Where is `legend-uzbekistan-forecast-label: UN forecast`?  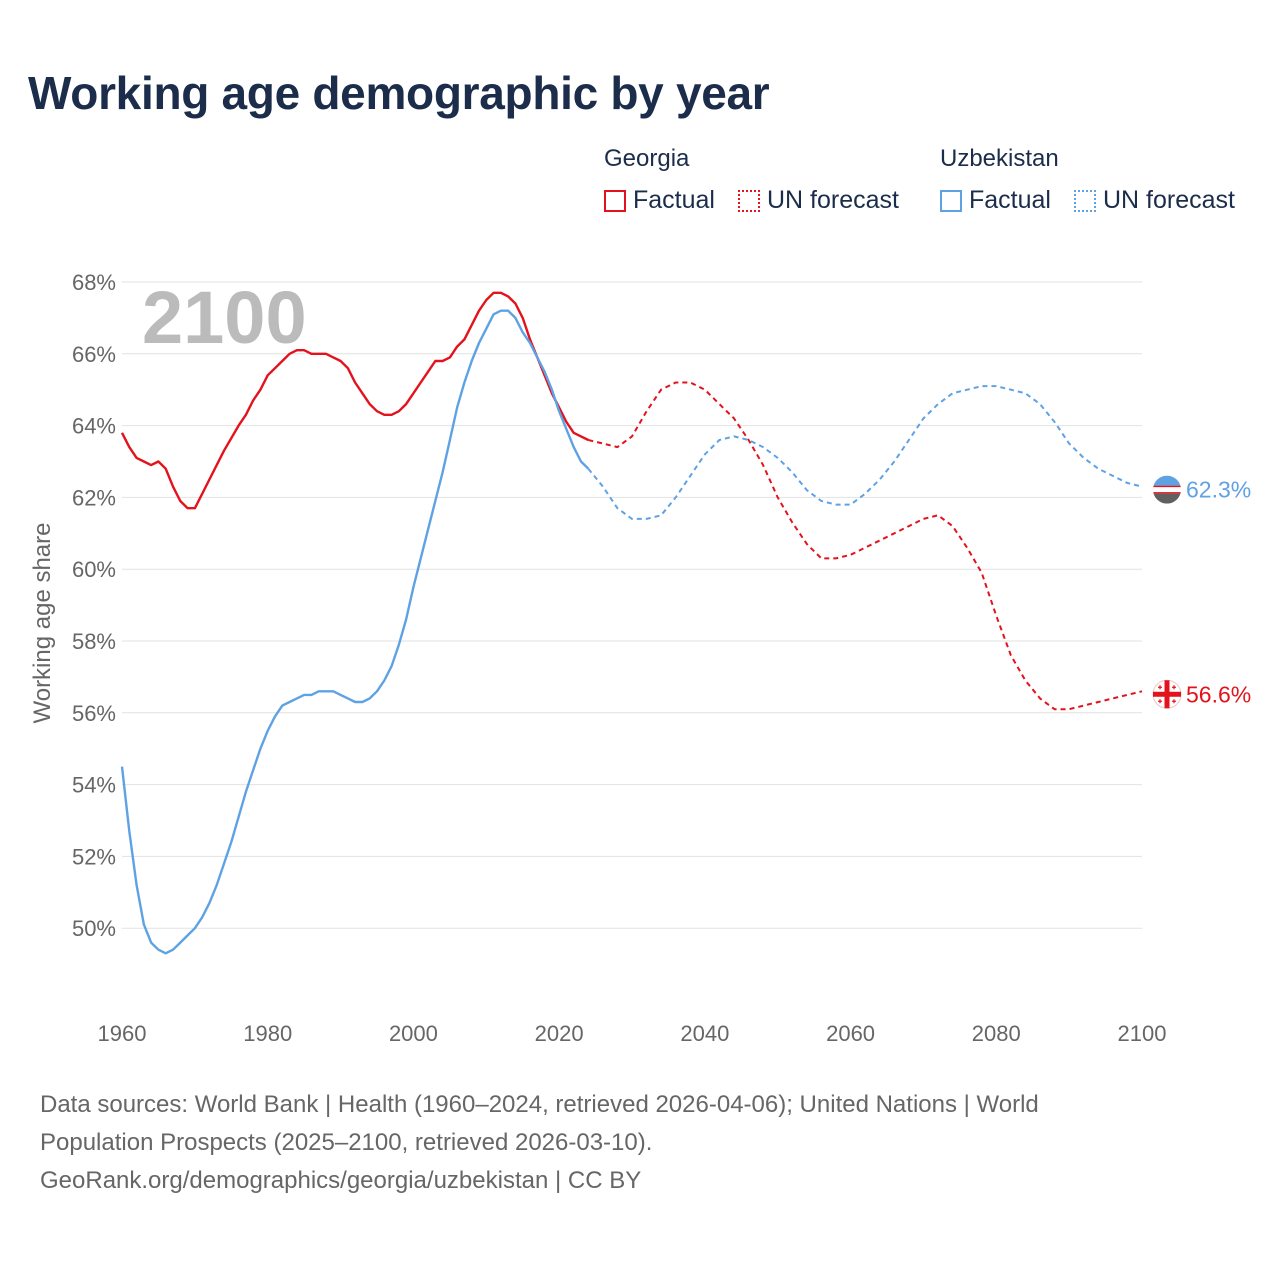 legend-uzbekistan-forecast-label: UN forecast is located at coordinates (1169, 200).